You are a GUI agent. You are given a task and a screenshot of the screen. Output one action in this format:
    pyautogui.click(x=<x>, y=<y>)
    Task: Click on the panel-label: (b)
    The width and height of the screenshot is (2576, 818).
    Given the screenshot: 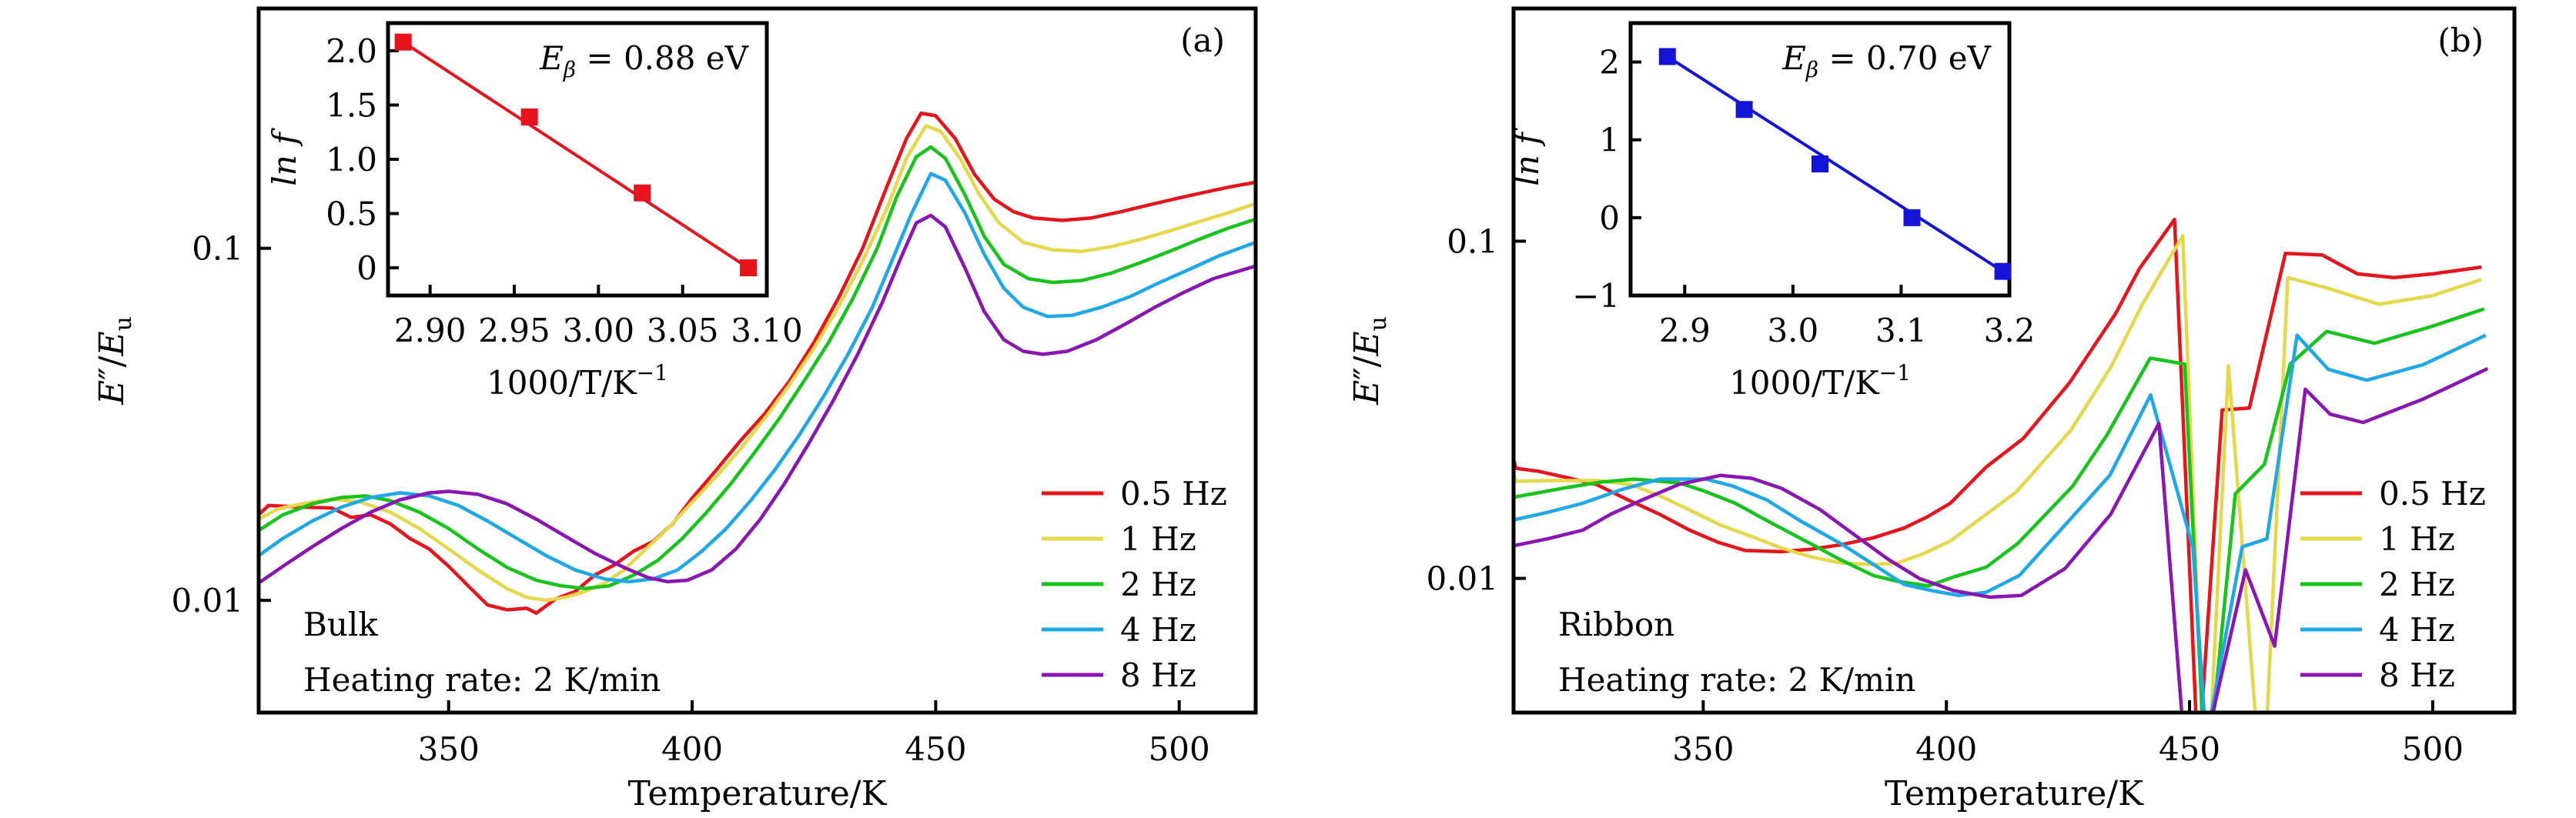 What is the action you would take?
    pyautogui.click(x=2460, y=40)
    